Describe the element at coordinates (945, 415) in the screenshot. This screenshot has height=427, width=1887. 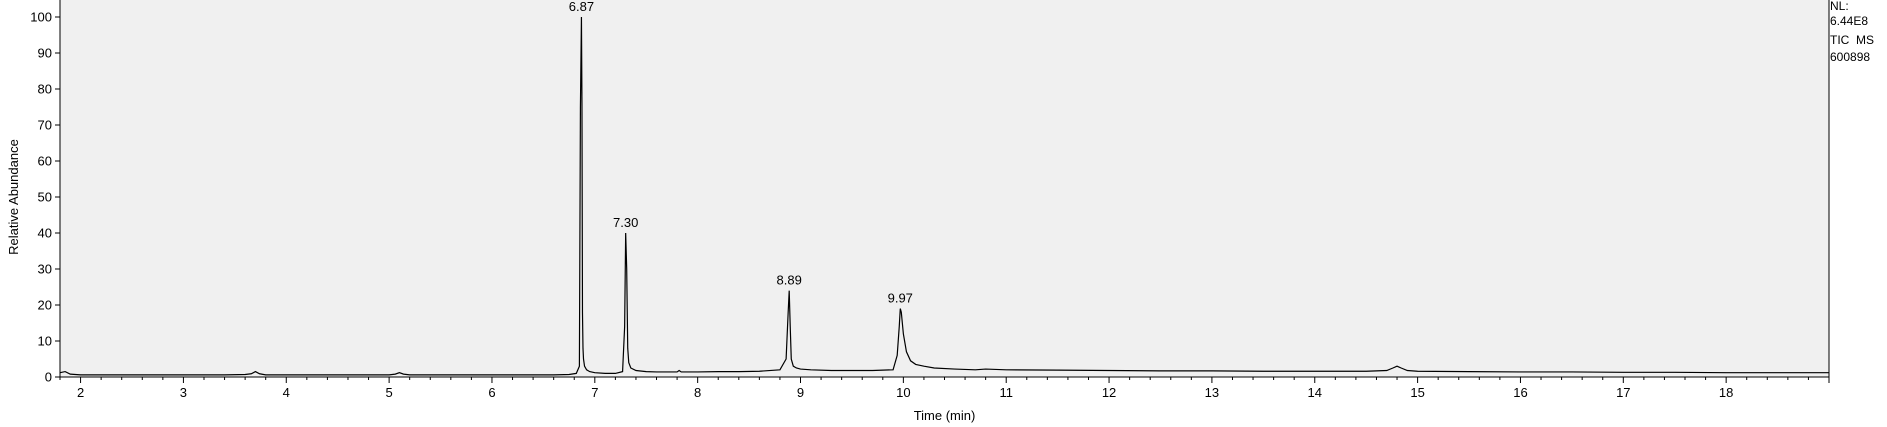
I see `x-axis-title: Time (min)` at that location.